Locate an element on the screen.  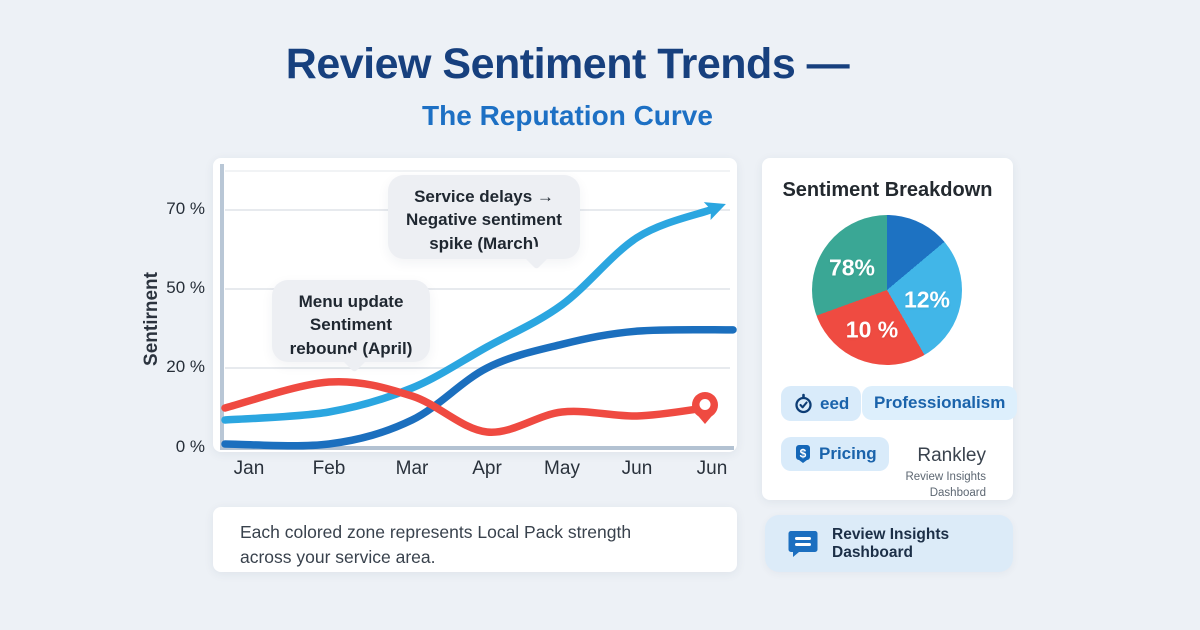
pie-label-10: 10 % is located at coordinates (872, 329).